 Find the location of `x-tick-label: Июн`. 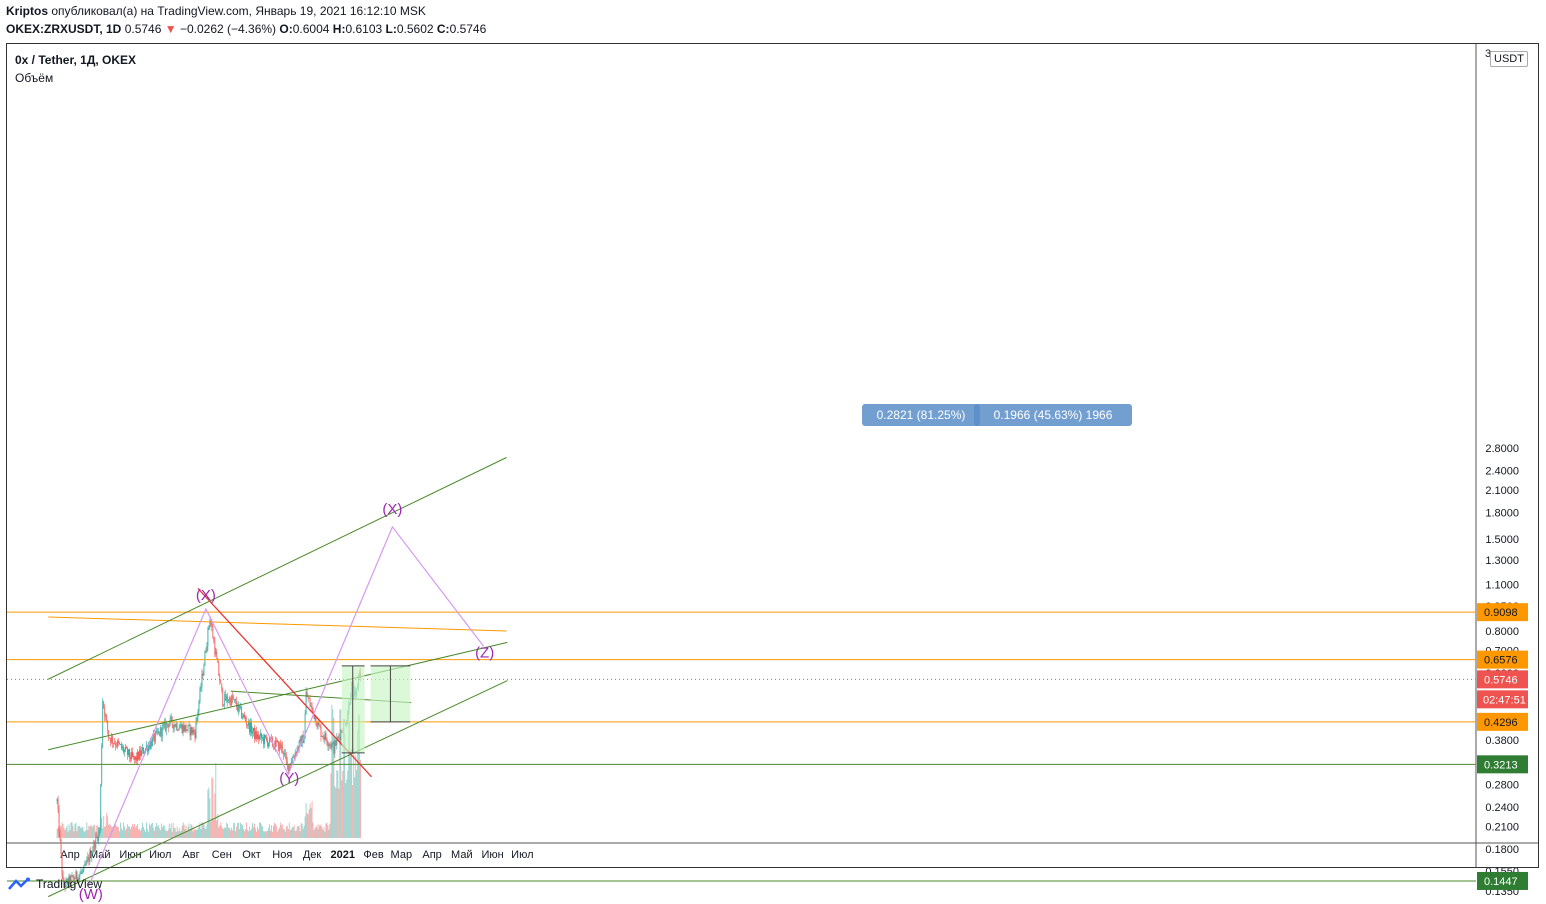

x-tick-label: Июн is located at coordinates (492, 855).